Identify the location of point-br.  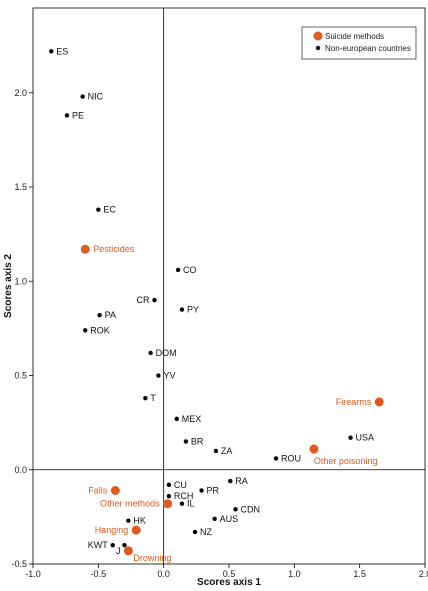
(186, 441).